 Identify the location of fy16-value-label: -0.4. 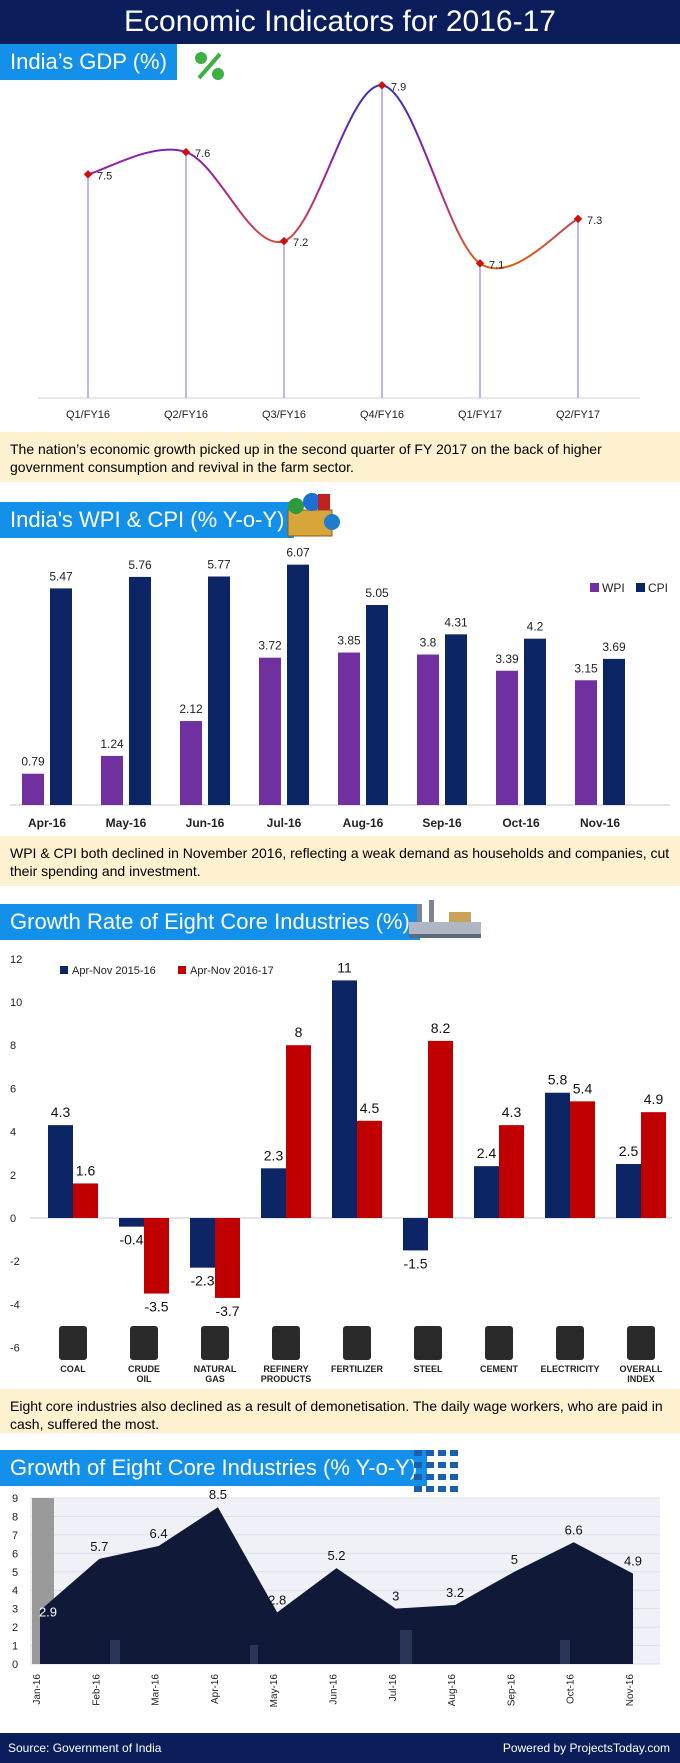
(131, 1240).